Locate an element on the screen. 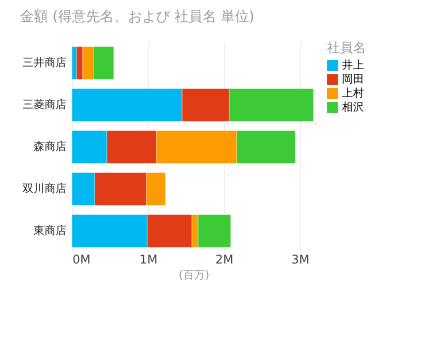  x-tick-label: 3M is located at coordinates (300, 259).